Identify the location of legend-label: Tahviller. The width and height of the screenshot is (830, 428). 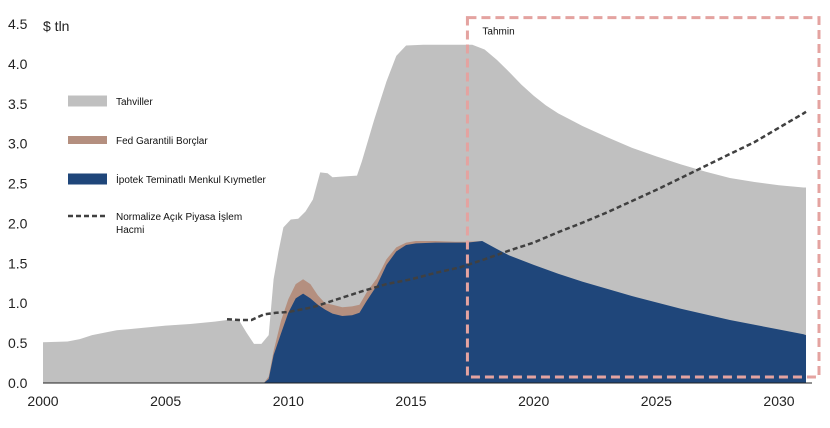
(134, 102).